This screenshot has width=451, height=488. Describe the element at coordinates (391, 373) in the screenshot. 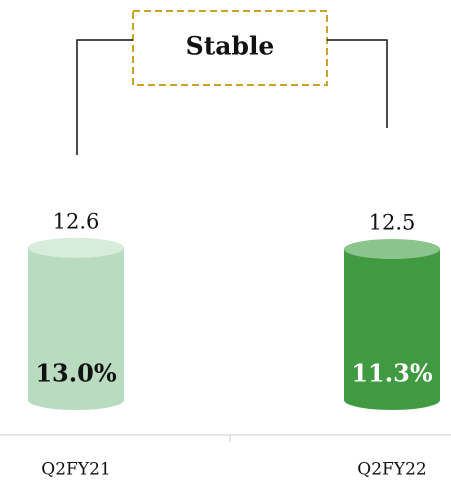

I see `inner-value-label: 11.3%` at that location.